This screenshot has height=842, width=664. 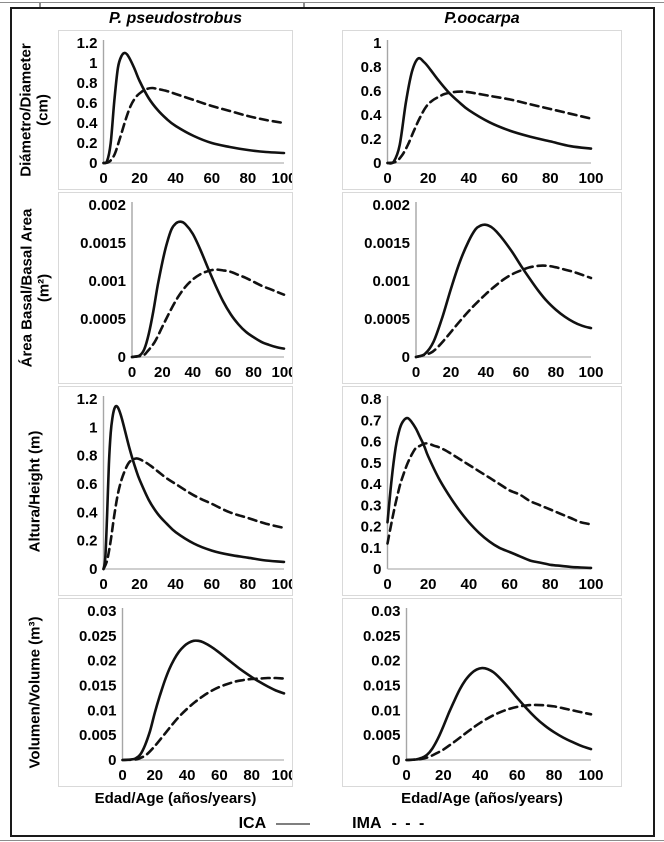 I want to click on chart-diameter-pseudostrobus: 1.2 1 0.8 0.6 0.4 0.2 00 20 40 60 80 100, so click(x=177, y=110).